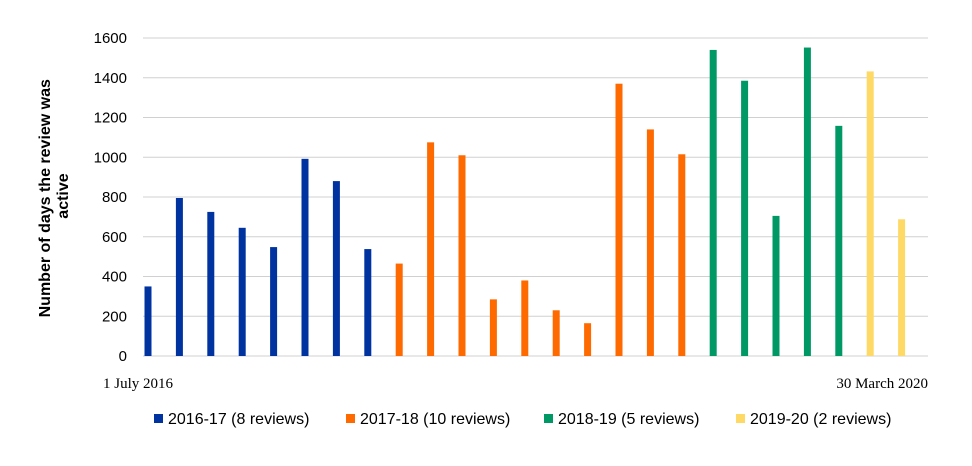 The width and height of the screenshot is (972, 466). What do you see at coordinates (114, 197) in the screenshot?
I see `y-tick-label: 800` at bounding box center [114, 197].